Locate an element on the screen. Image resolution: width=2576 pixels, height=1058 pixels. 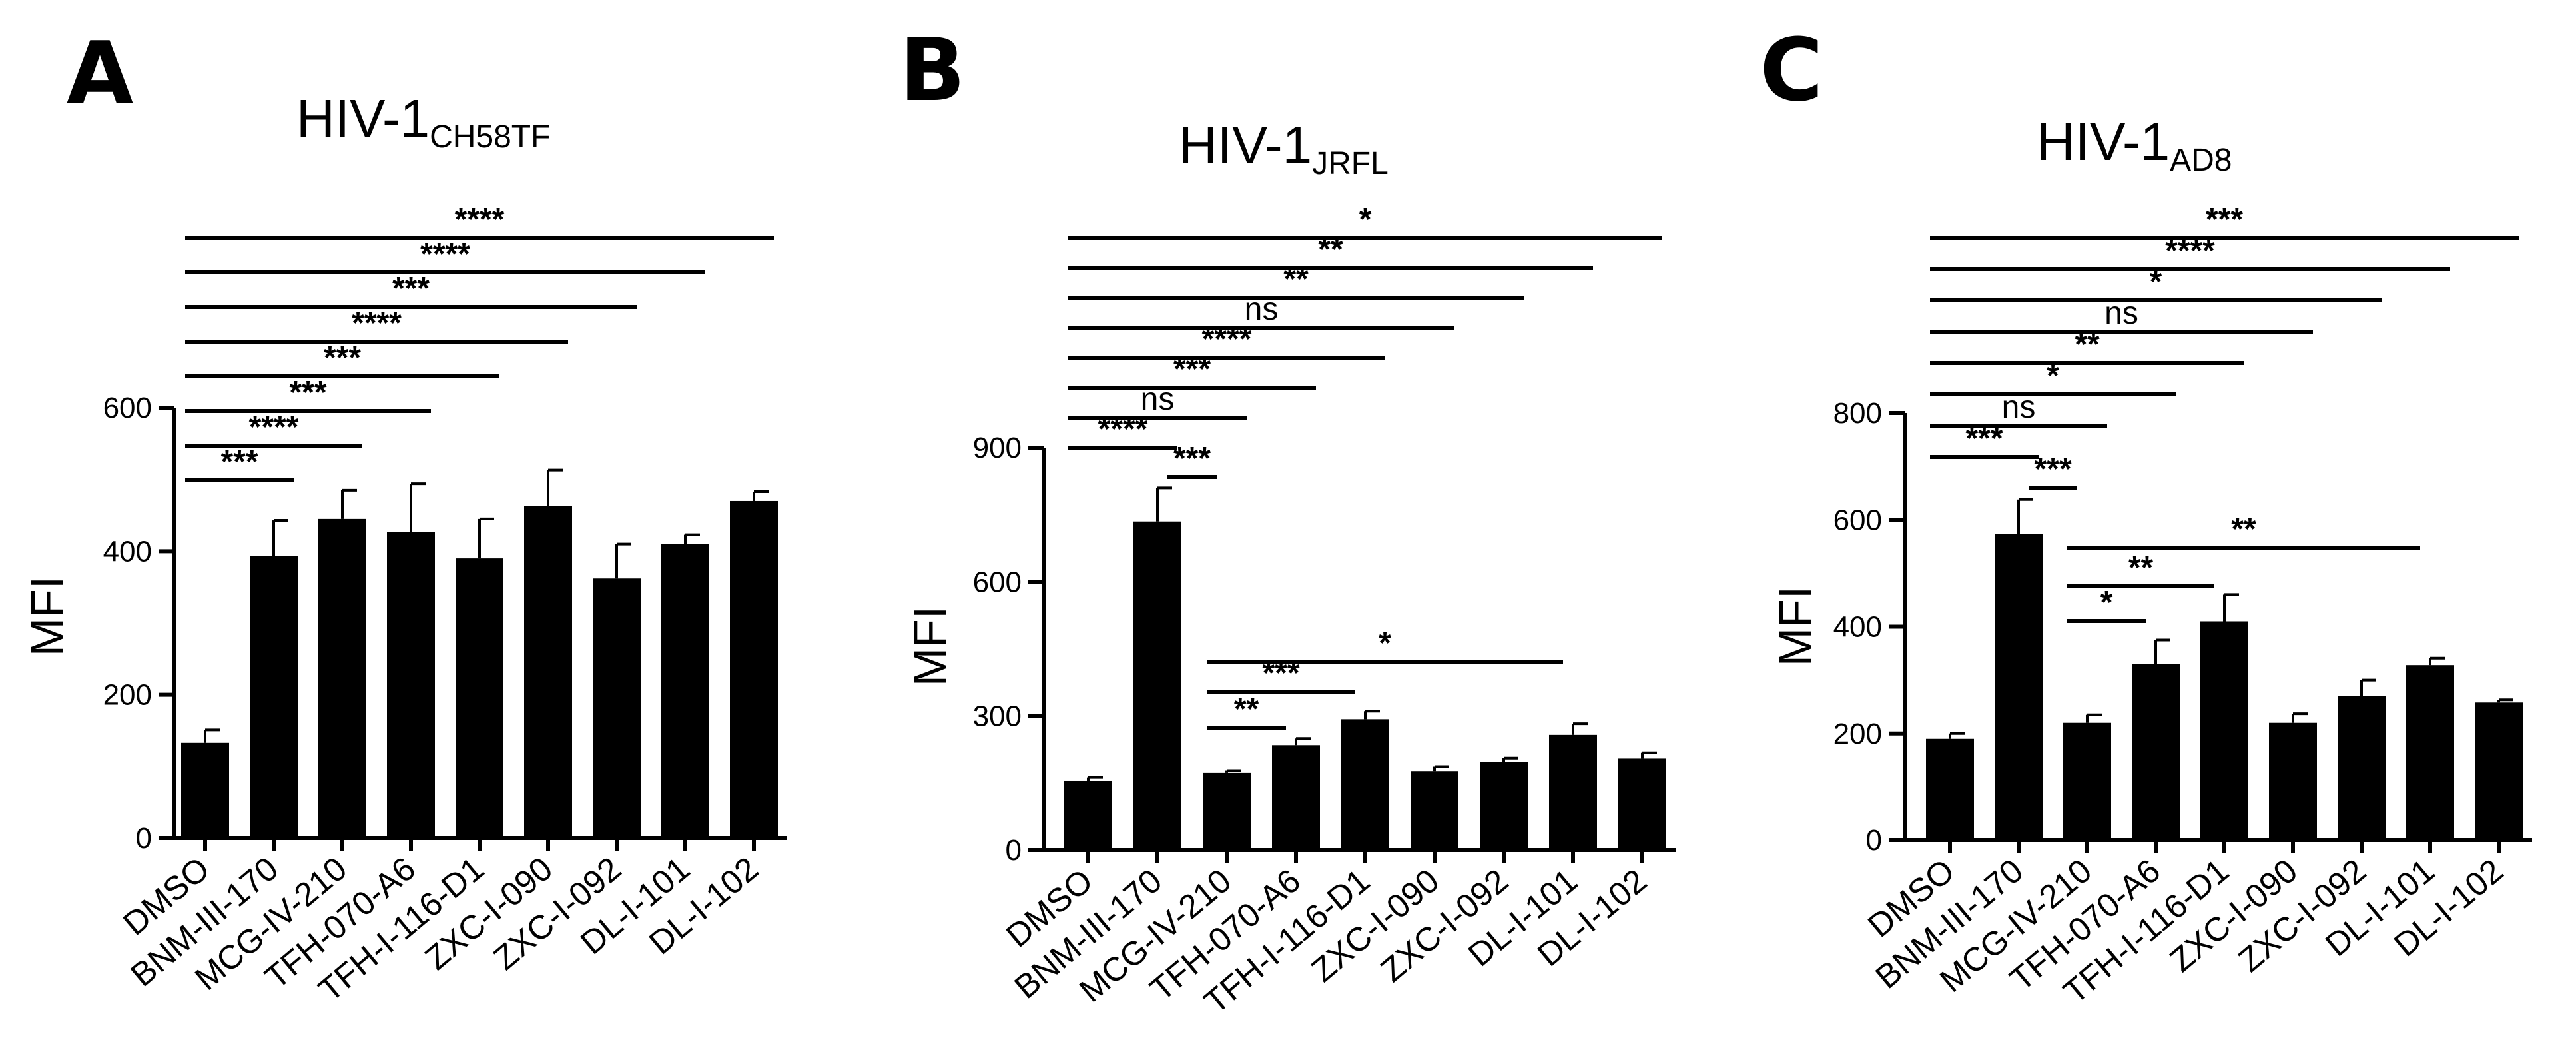
panel-title: HIV-1CH58TF is located at coordinates (423, 122).